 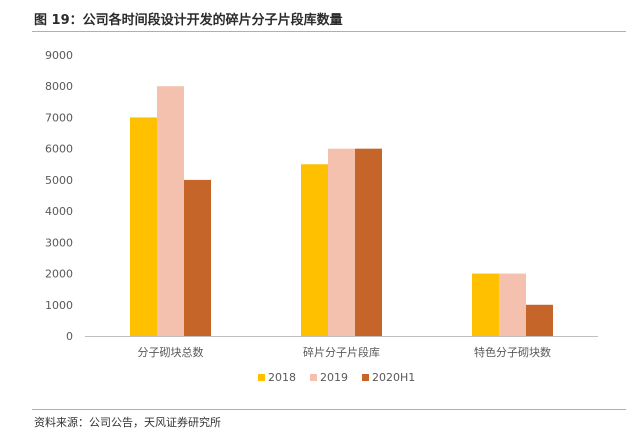 I want to click on y-tick-label: 5000, so click(x=59, y=180).